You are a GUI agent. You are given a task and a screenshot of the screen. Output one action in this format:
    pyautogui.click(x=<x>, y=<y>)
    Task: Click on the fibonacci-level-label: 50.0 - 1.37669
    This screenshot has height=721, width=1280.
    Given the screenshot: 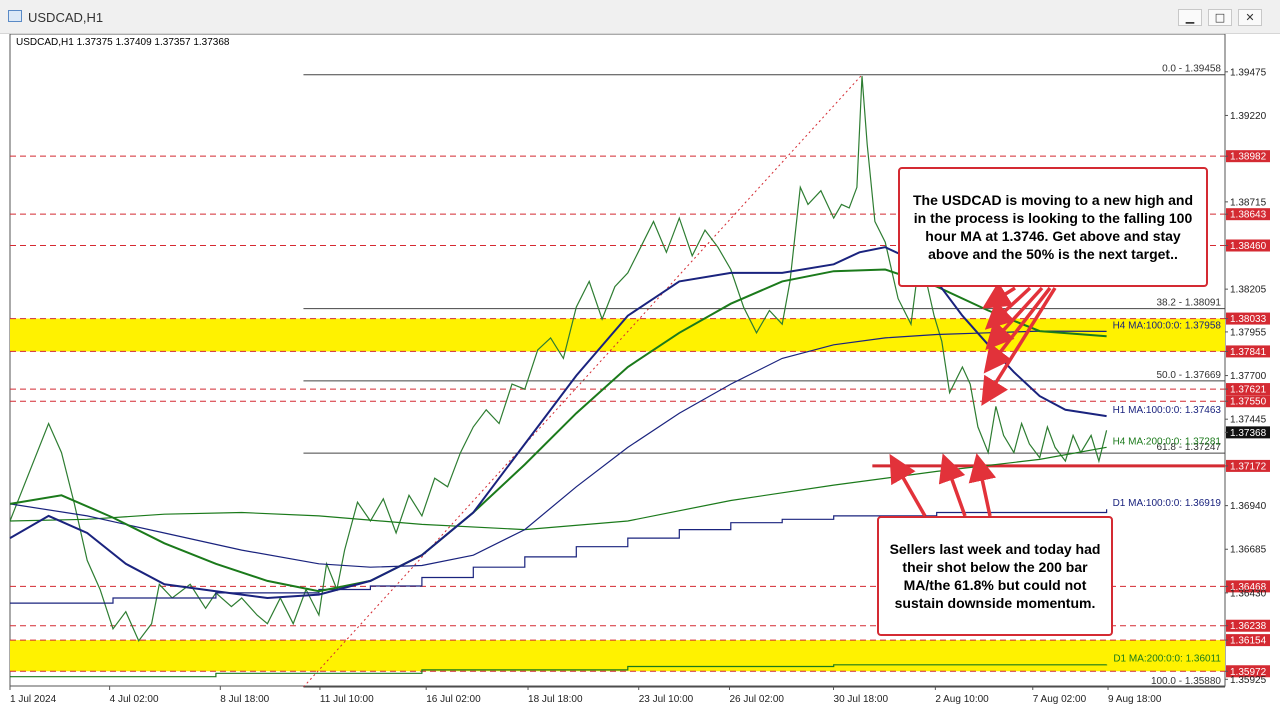 What is the action you would take?
    pyautogui.click(x=1189, y=375)
    